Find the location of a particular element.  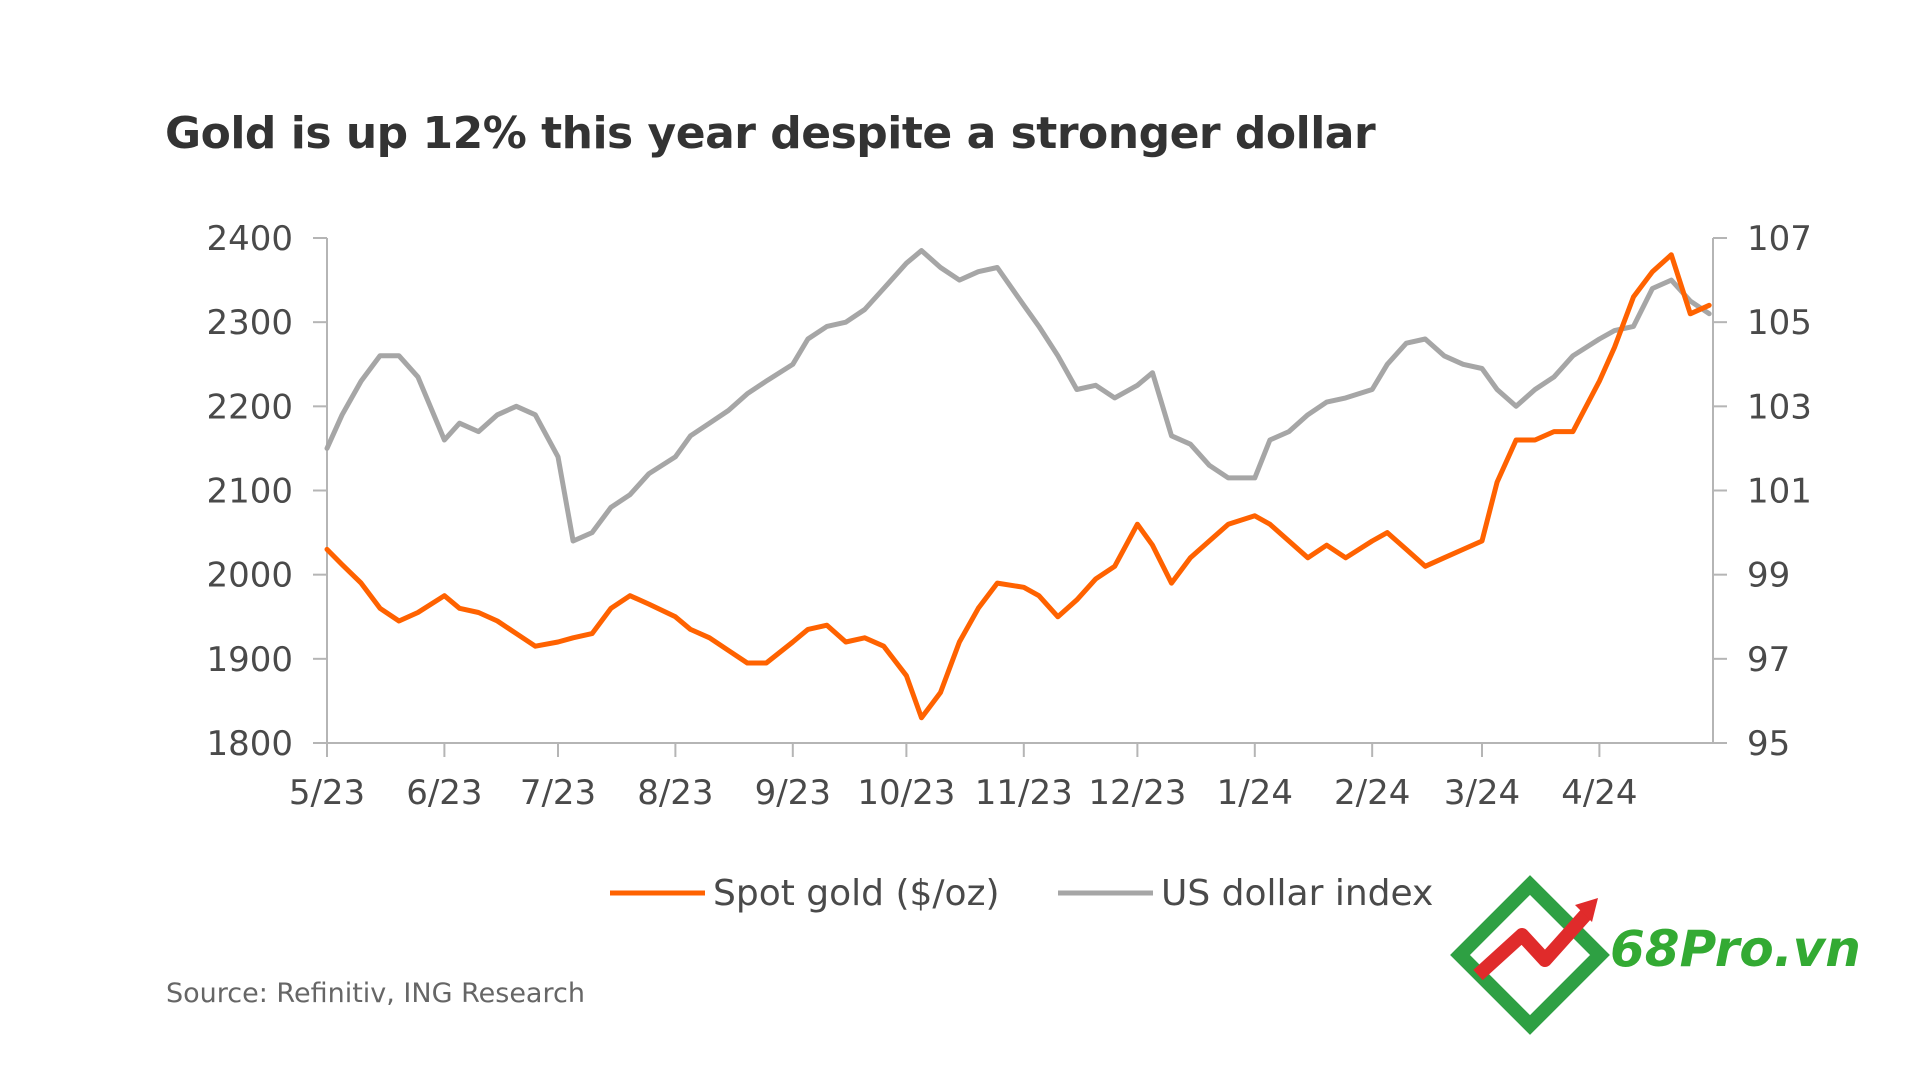

brand-watermark: 68Pro.vn is located at coordinates (1735, 949).